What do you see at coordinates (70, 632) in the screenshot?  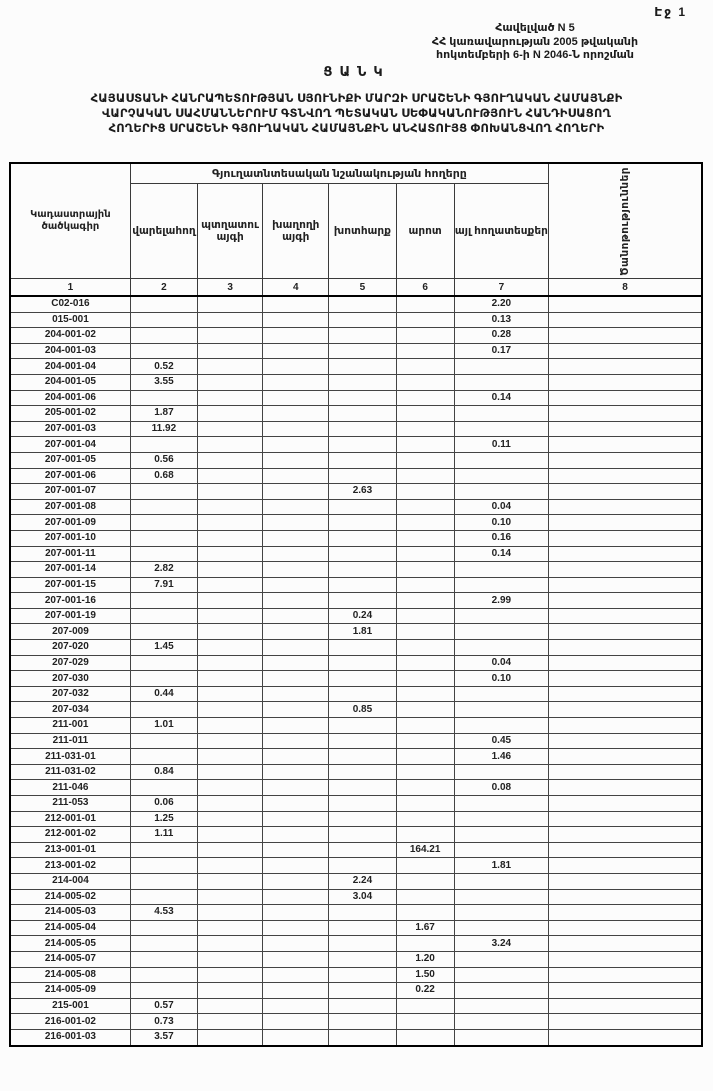 I see `cadastral-code-cell: 207-009` at bounding box center [70, 632].